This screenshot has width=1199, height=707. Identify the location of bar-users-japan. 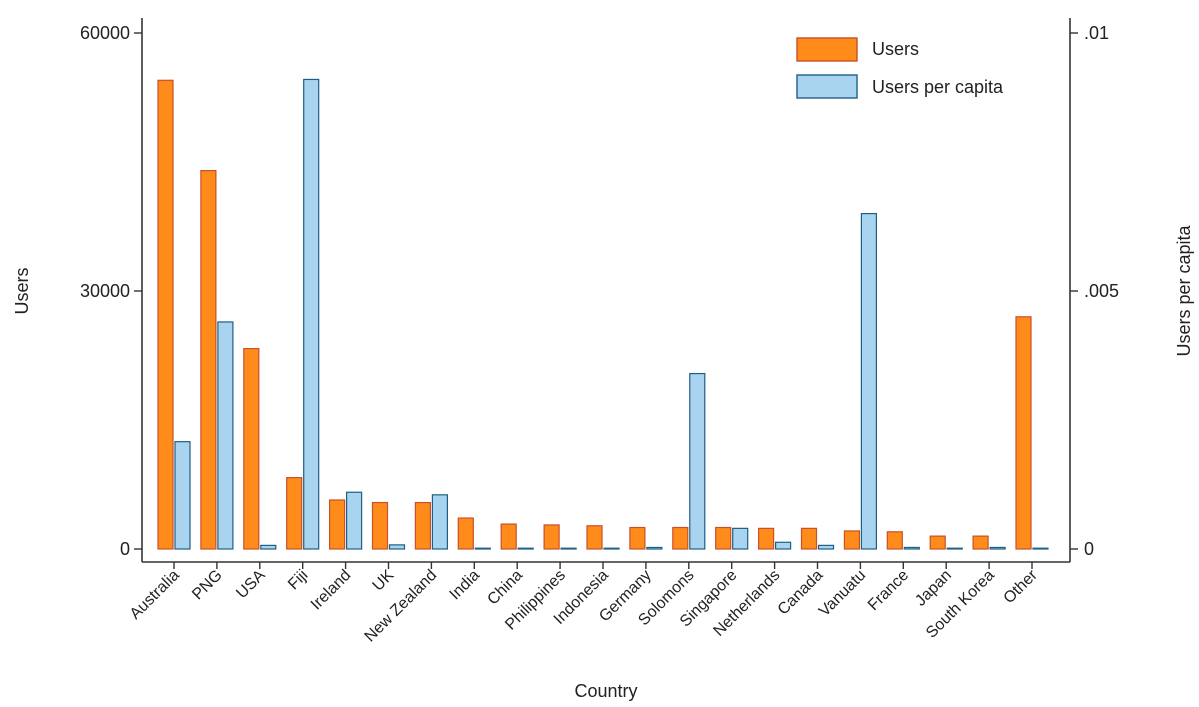
(937, 542).